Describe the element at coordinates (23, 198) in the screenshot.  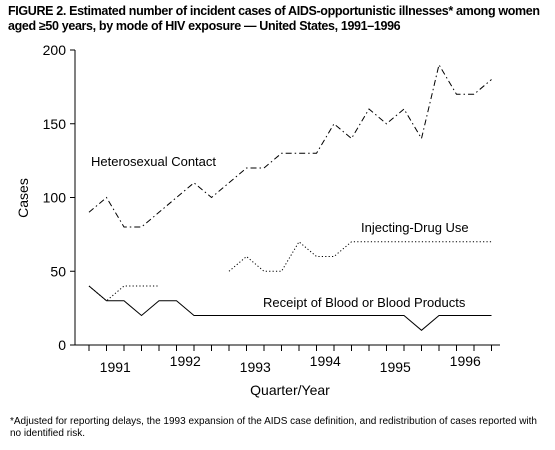
I see `y-axis-title: Cases` at that location.